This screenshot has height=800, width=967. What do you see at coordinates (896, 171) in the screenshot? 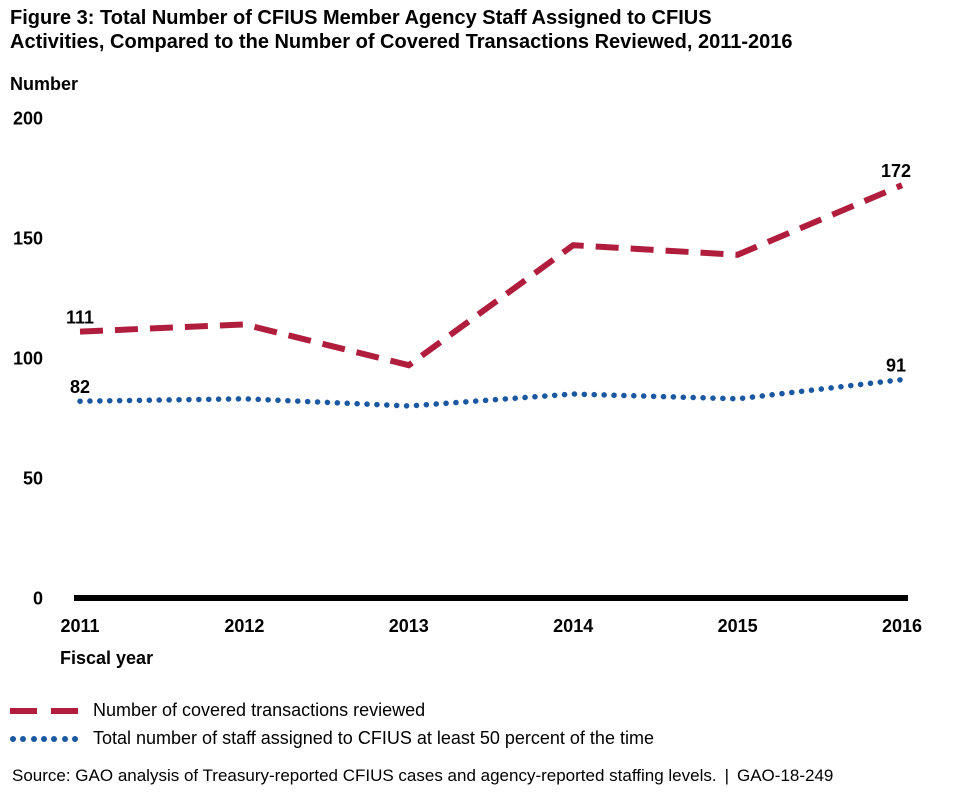
I see `data-point-label: 172` at bounding box center [896, 171].